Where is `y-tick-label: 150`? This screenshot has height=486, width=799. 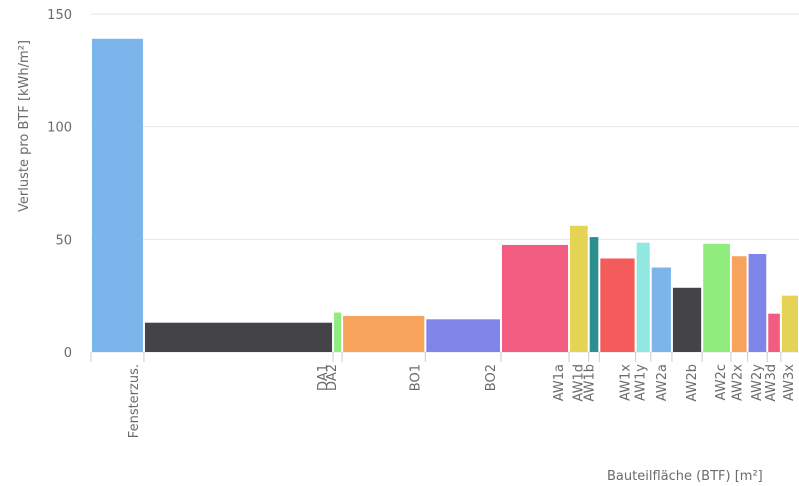 y-tick-label: 150 is located at coordinates (59, 15).